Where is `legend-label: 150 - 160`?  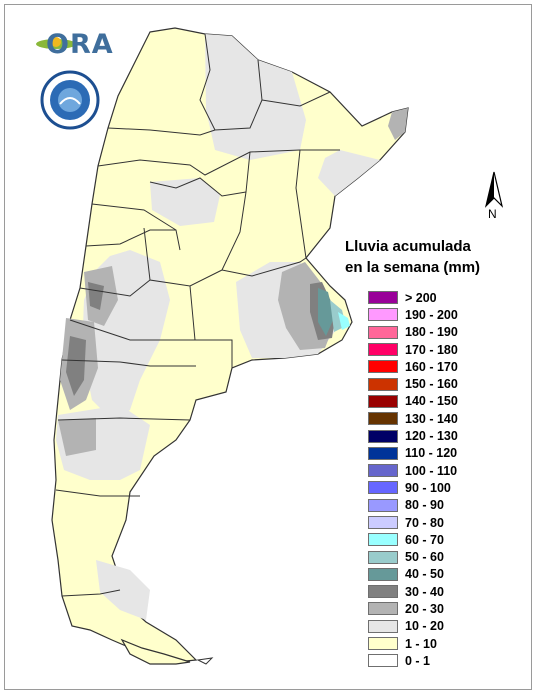 legend-label: 150 - 160 is located at coordinates (431, 384).